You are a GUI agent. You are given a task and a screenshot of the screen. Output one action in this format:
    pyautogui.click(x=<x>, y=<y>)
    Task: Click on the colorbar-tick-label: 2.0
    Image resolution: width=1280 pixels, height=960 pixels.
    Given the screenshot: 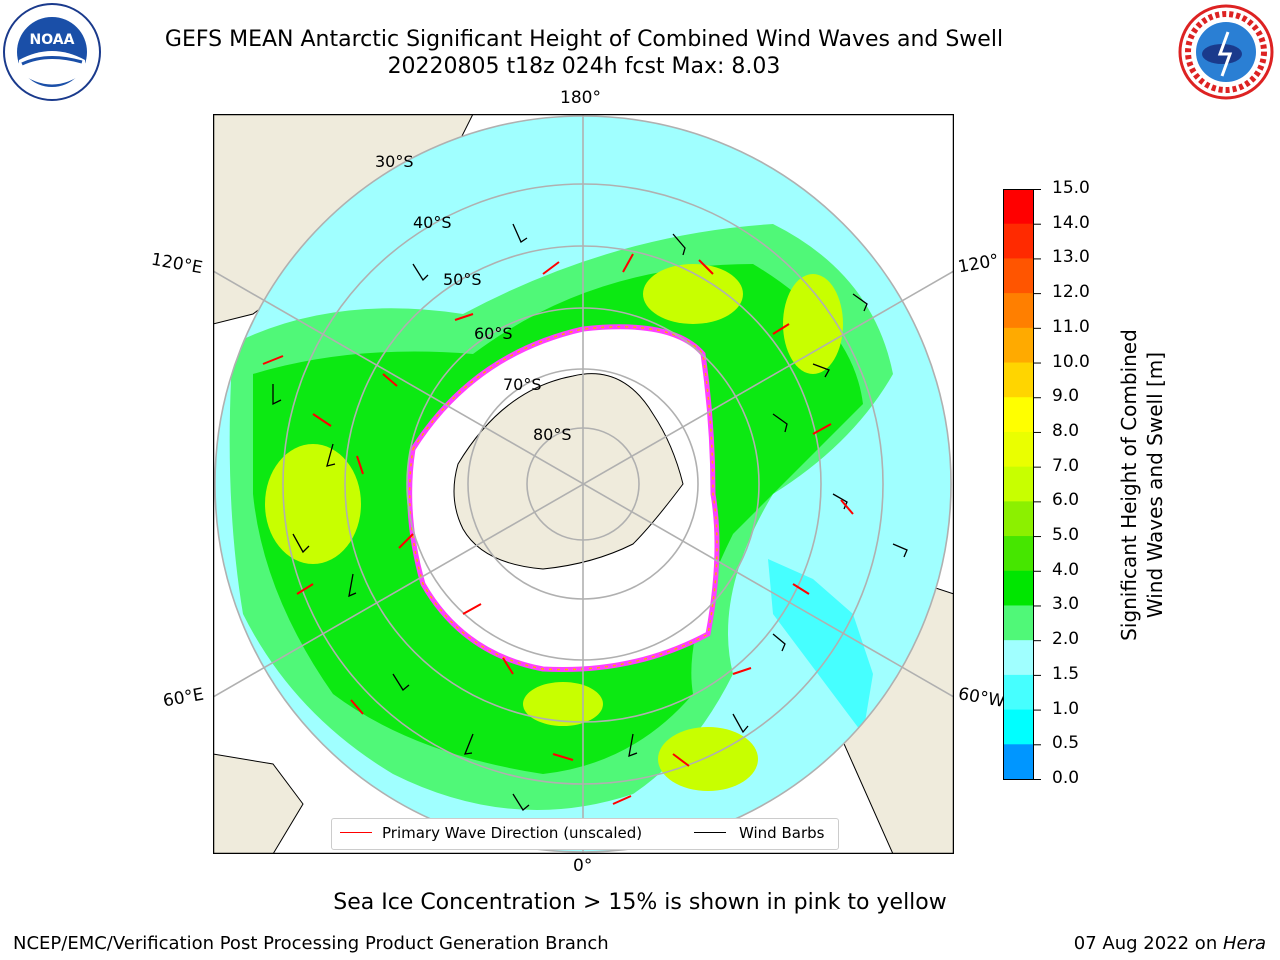 What is the action you would take?
    pyautogui.click(x=1066, y=639)
    